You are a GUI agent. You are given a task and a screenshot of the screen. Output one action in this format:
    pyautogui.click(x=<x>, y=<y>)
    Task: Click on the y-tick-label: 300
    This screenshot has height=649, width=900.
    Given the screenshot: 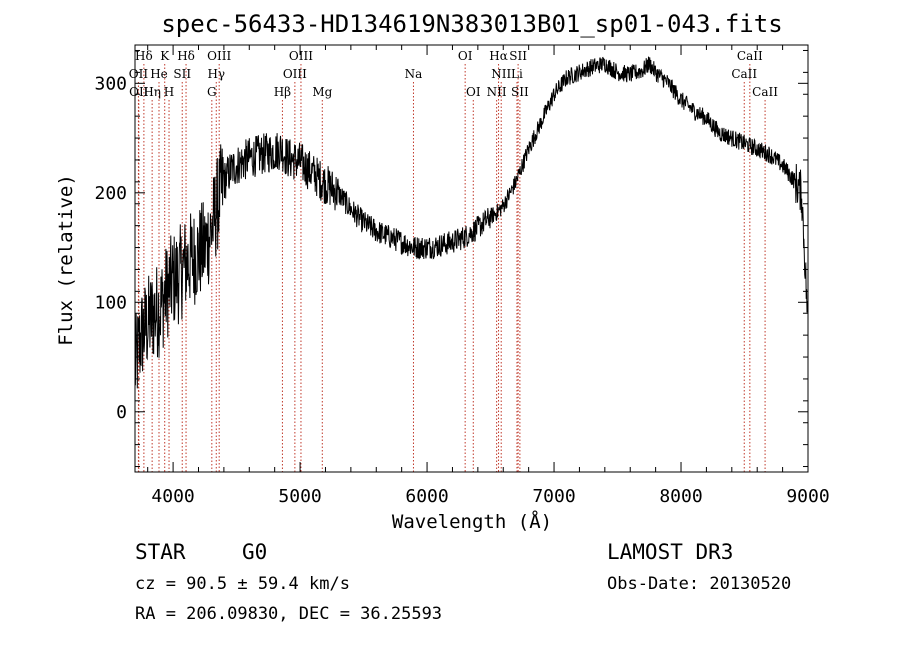 What is the action you would take?
    pyautogui.click(x=110, y=83)
    